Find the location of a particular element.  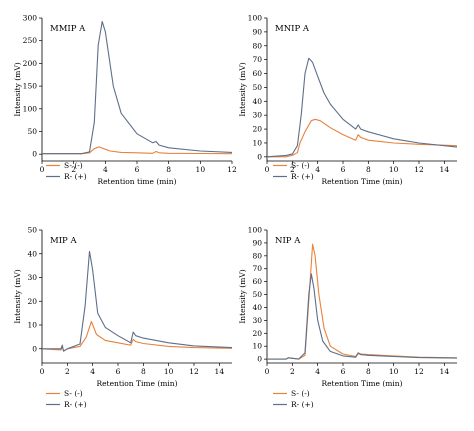

panel-3-y-tick-label: 20 is located at coordinates (32, 301).